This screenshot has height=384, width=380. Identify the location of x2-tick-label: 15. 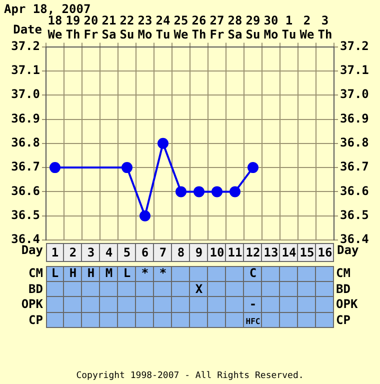
(307, 252).